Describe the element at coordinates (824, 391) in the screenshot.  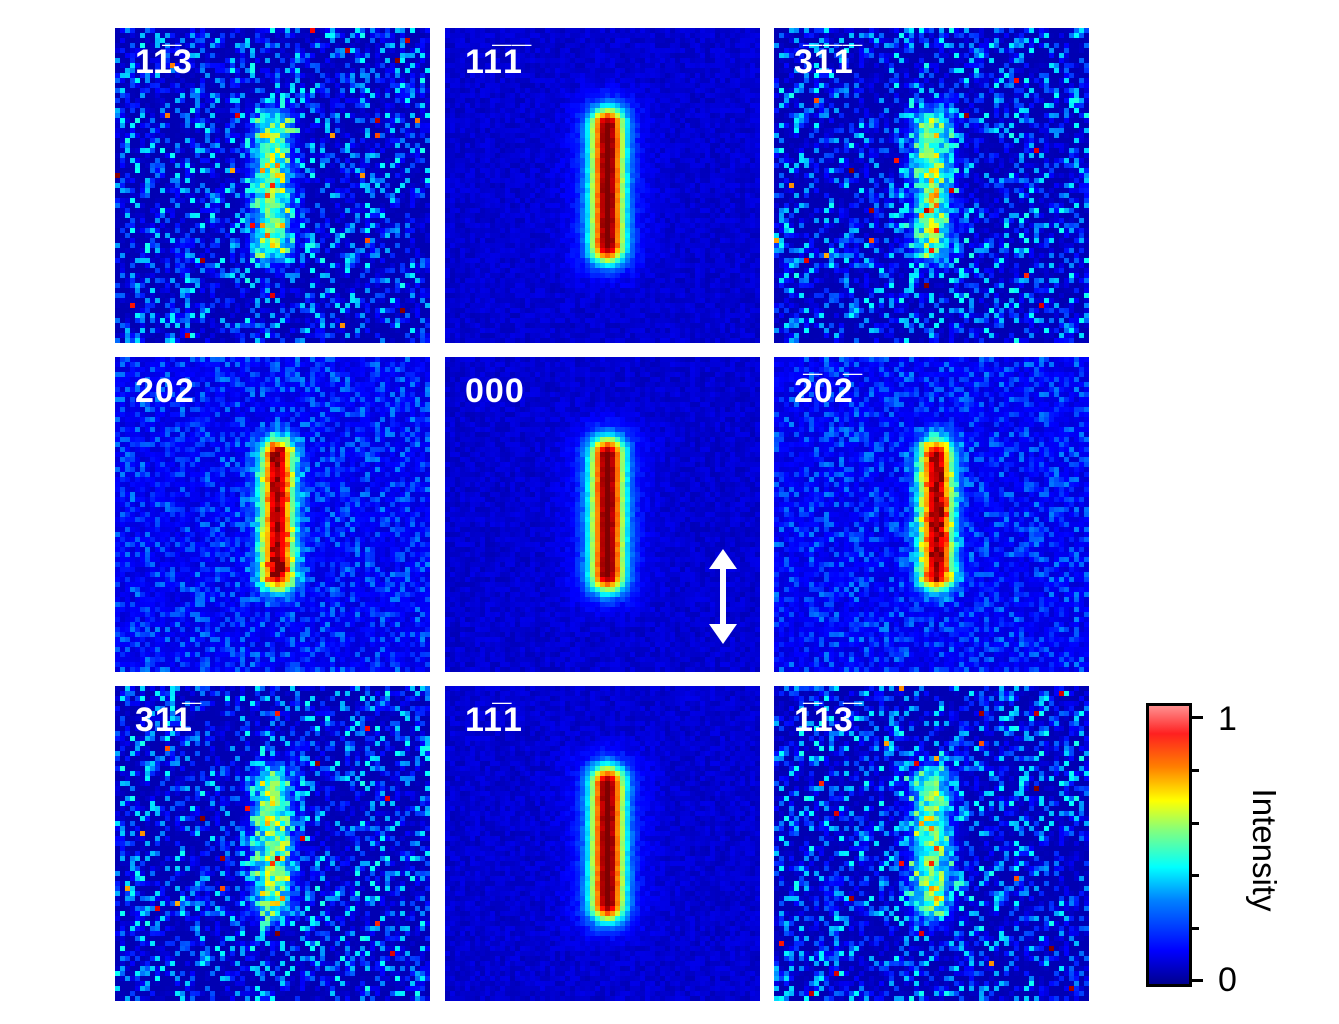
I see `panel-6-label: 2̅02̅` at that location.